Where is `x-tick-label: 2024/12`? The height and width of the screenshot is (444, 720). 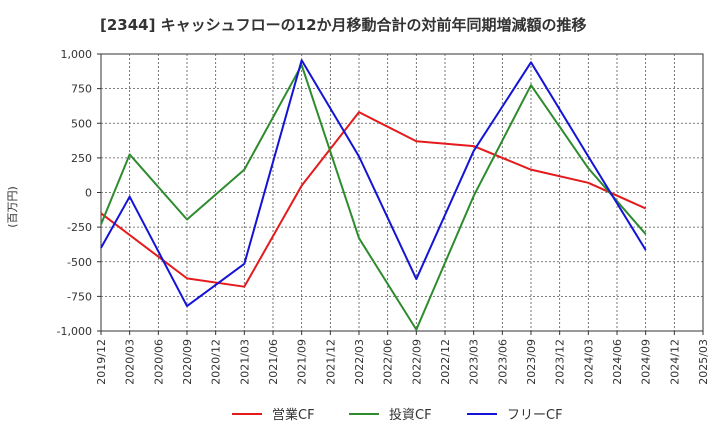 x-tick-label: 2024/12 is located at coordinates (674, 362).